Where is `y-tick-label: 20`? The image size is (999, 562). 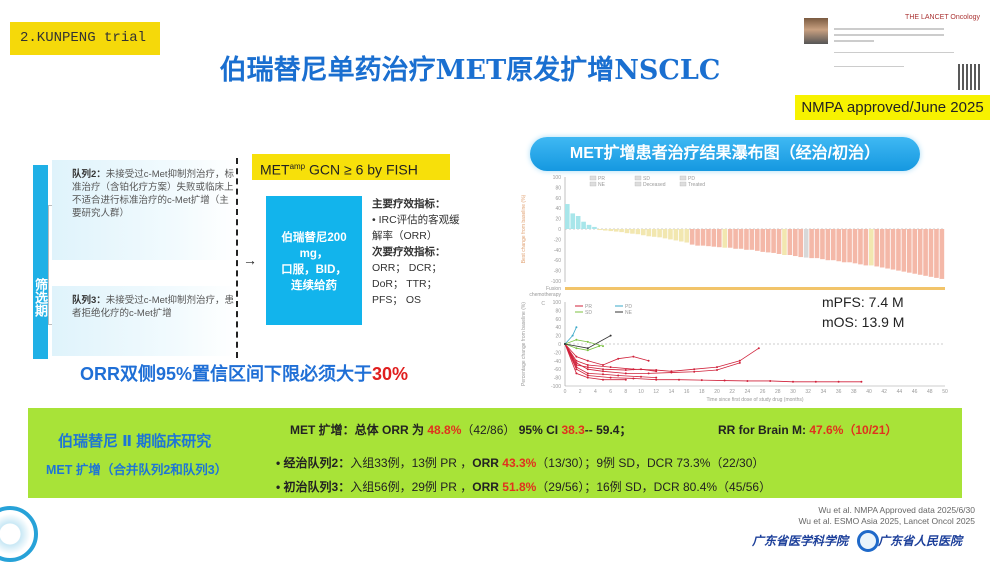 y-tick-label: 20 is located at coordinates (558, 337).